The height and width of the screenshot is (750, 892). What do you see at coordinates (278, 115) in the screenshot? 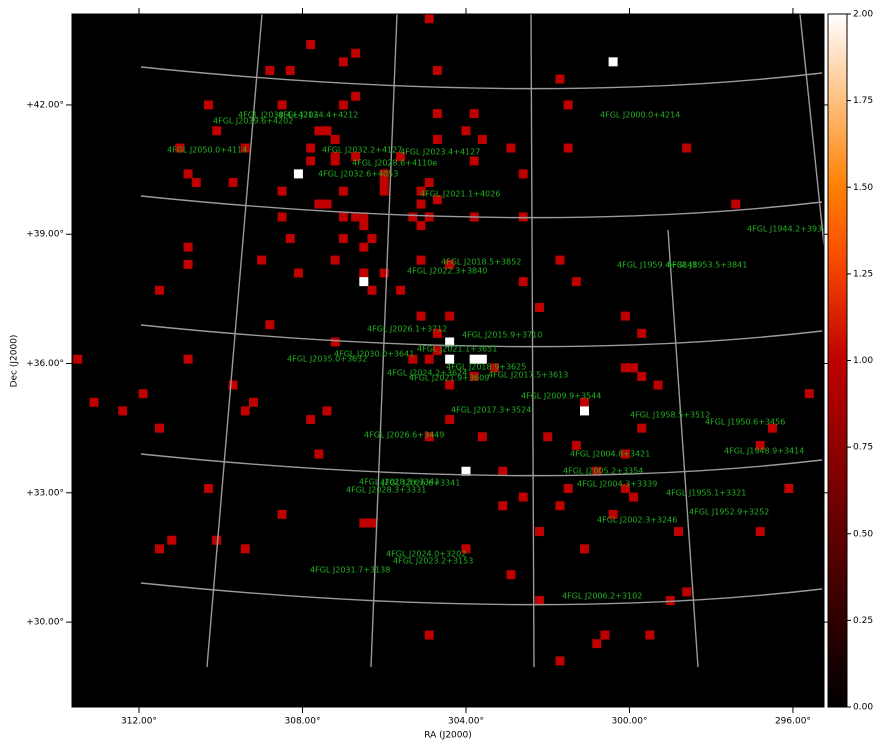
I see `source-label: 4FGL J2038.4+4212` at bounding box center [278, 115].